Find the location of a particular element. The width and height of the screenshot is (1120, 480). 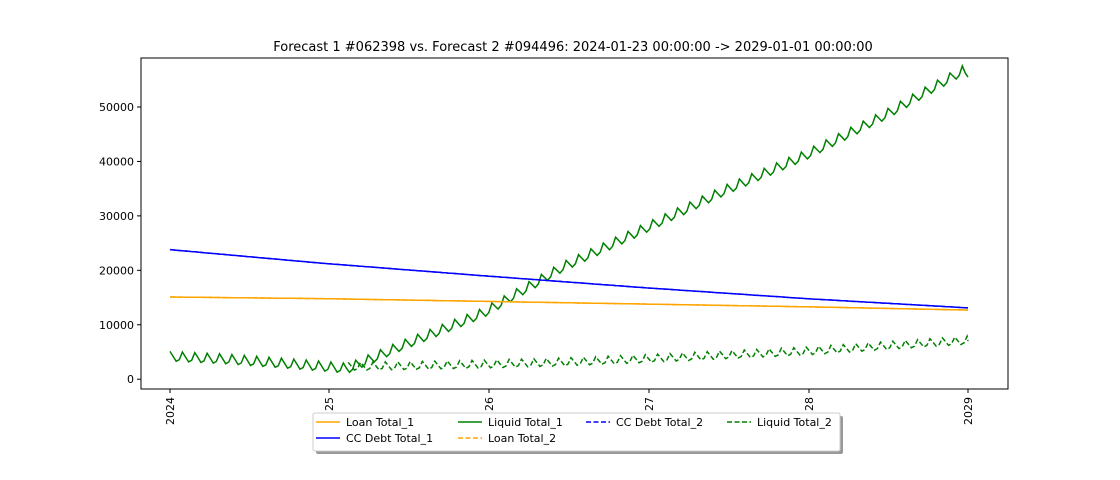

y-tick-label: 10000 is located at coordinates (116, 325).